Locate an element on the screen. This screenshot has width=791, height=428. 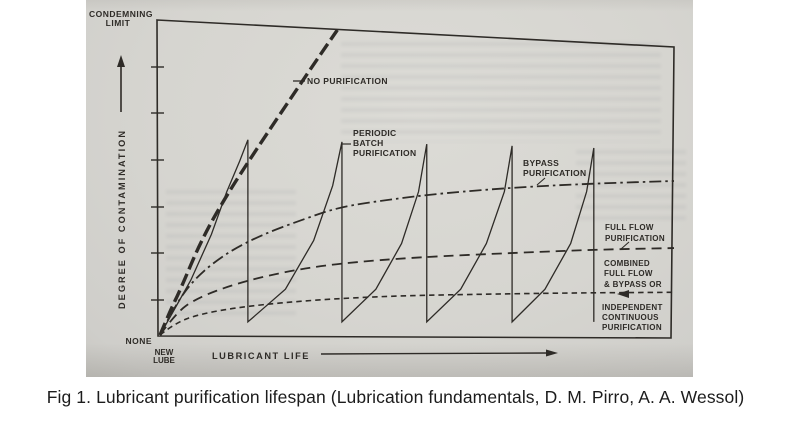
y-axis-arrow is located at coordinates (121, 83).